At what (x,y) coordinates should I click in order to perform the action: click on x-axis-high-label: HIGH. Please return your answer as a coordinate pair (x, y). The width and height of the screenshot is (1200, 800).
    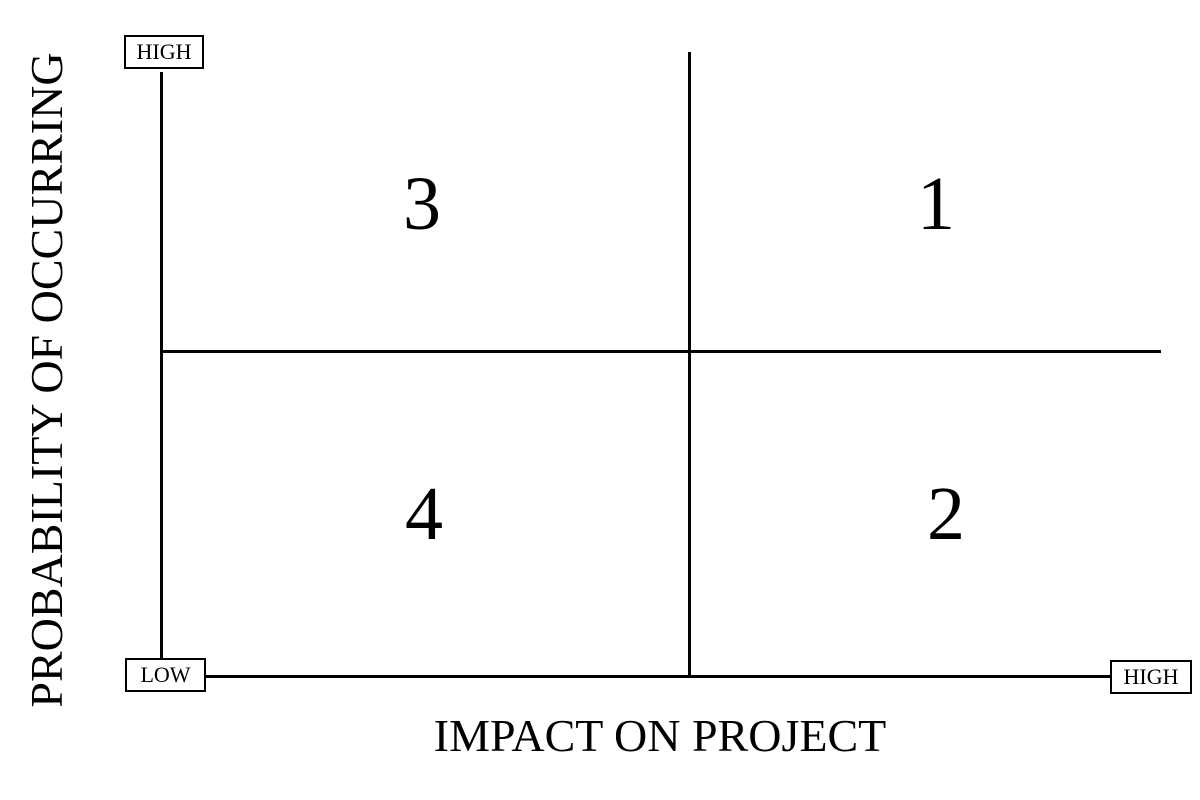
    Looking at the image, I should click on (1151, 677).